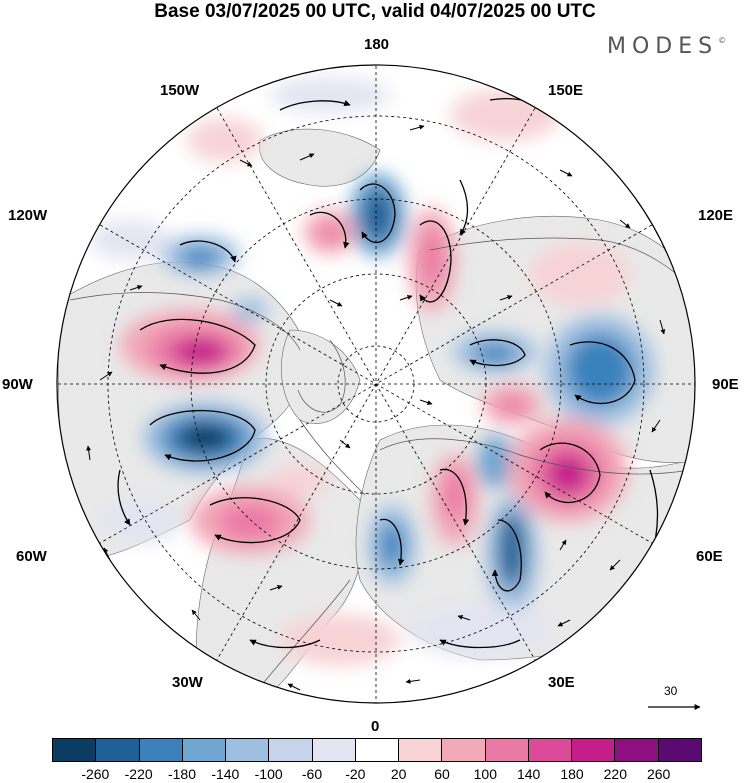 The width and height of the screenshot is (750, 783). I want to click on colorbar-tick-label: 100, so click(485, 774).